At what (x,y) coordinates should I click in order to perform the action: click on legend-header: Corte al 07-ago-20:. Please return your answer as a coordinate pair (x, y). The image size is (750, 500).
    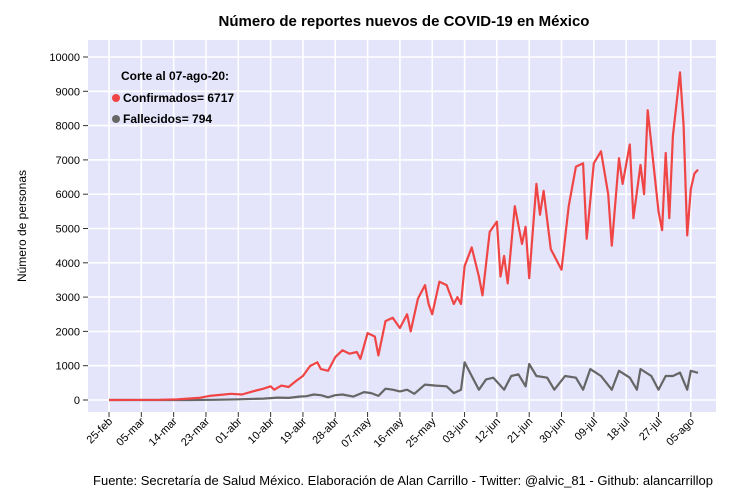
    Looking at the image, I should click on (175, 76).